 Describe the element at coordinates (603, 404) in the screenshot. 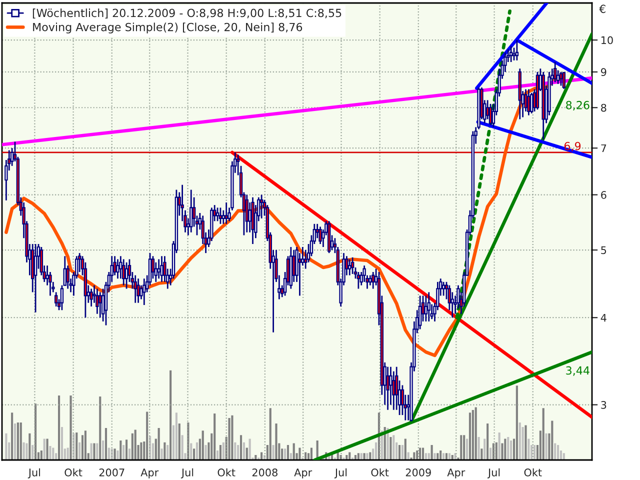

I see `y-tick-label: 3` at that location.